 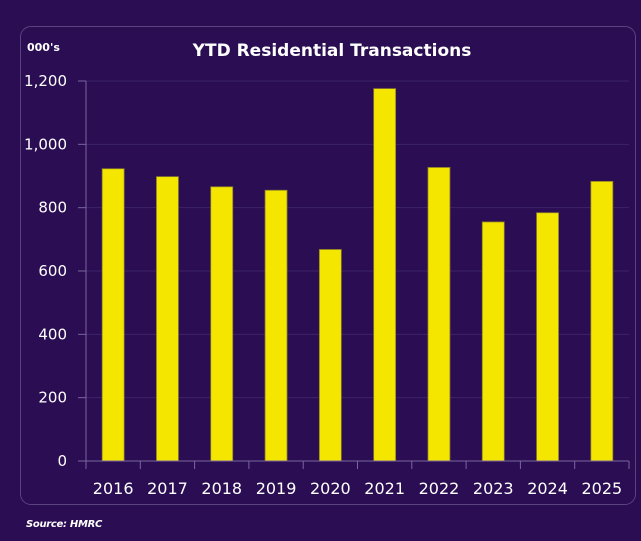 What do you see at coordinates (547, 488) in the screenshot?
I see `x-tick-label: 2024` at bounding box center [547, 488].